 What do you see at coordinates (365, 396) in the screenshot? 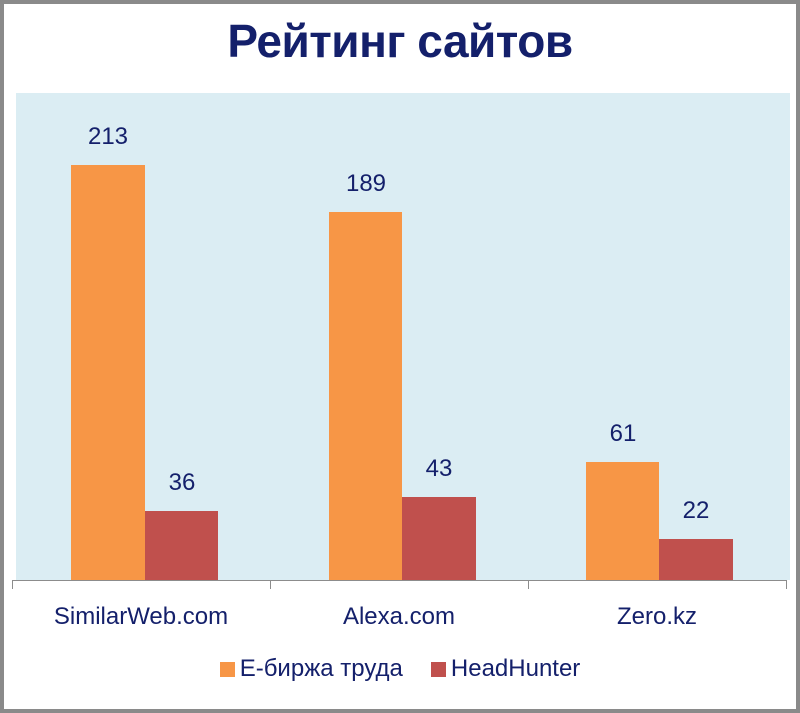
I see `bar-alexa-ebirzha` at bounding box center [365, 396].